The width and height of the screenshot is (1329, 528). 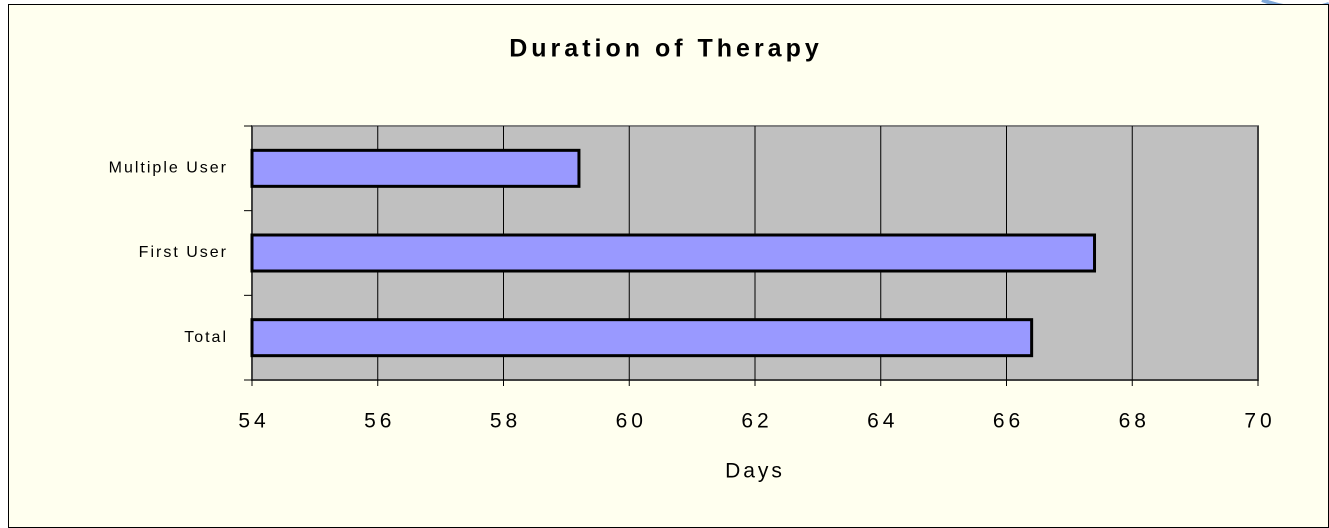 What do you see at coordinates (756, 421) in the screenshot?
I see `x-tick-label: 62` at bounding box center [756, 421].